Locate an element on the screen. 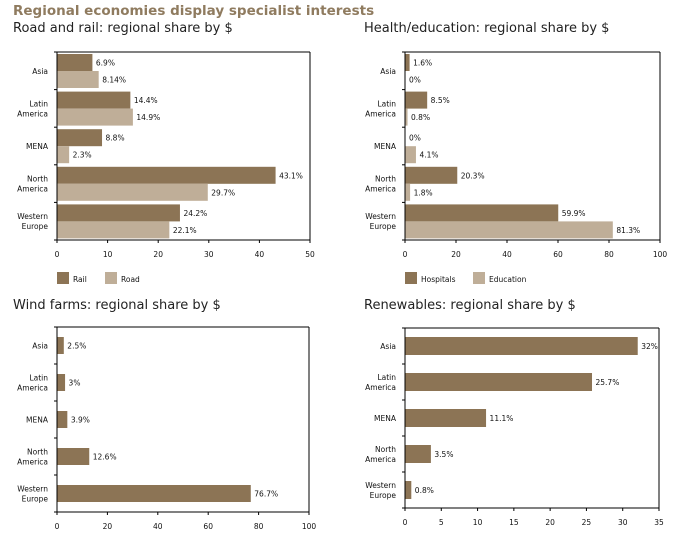 This screenshot has height=541, width=688. chart-title-renewables: Renewables: regional share by $ is located at coordinates (470, 305).